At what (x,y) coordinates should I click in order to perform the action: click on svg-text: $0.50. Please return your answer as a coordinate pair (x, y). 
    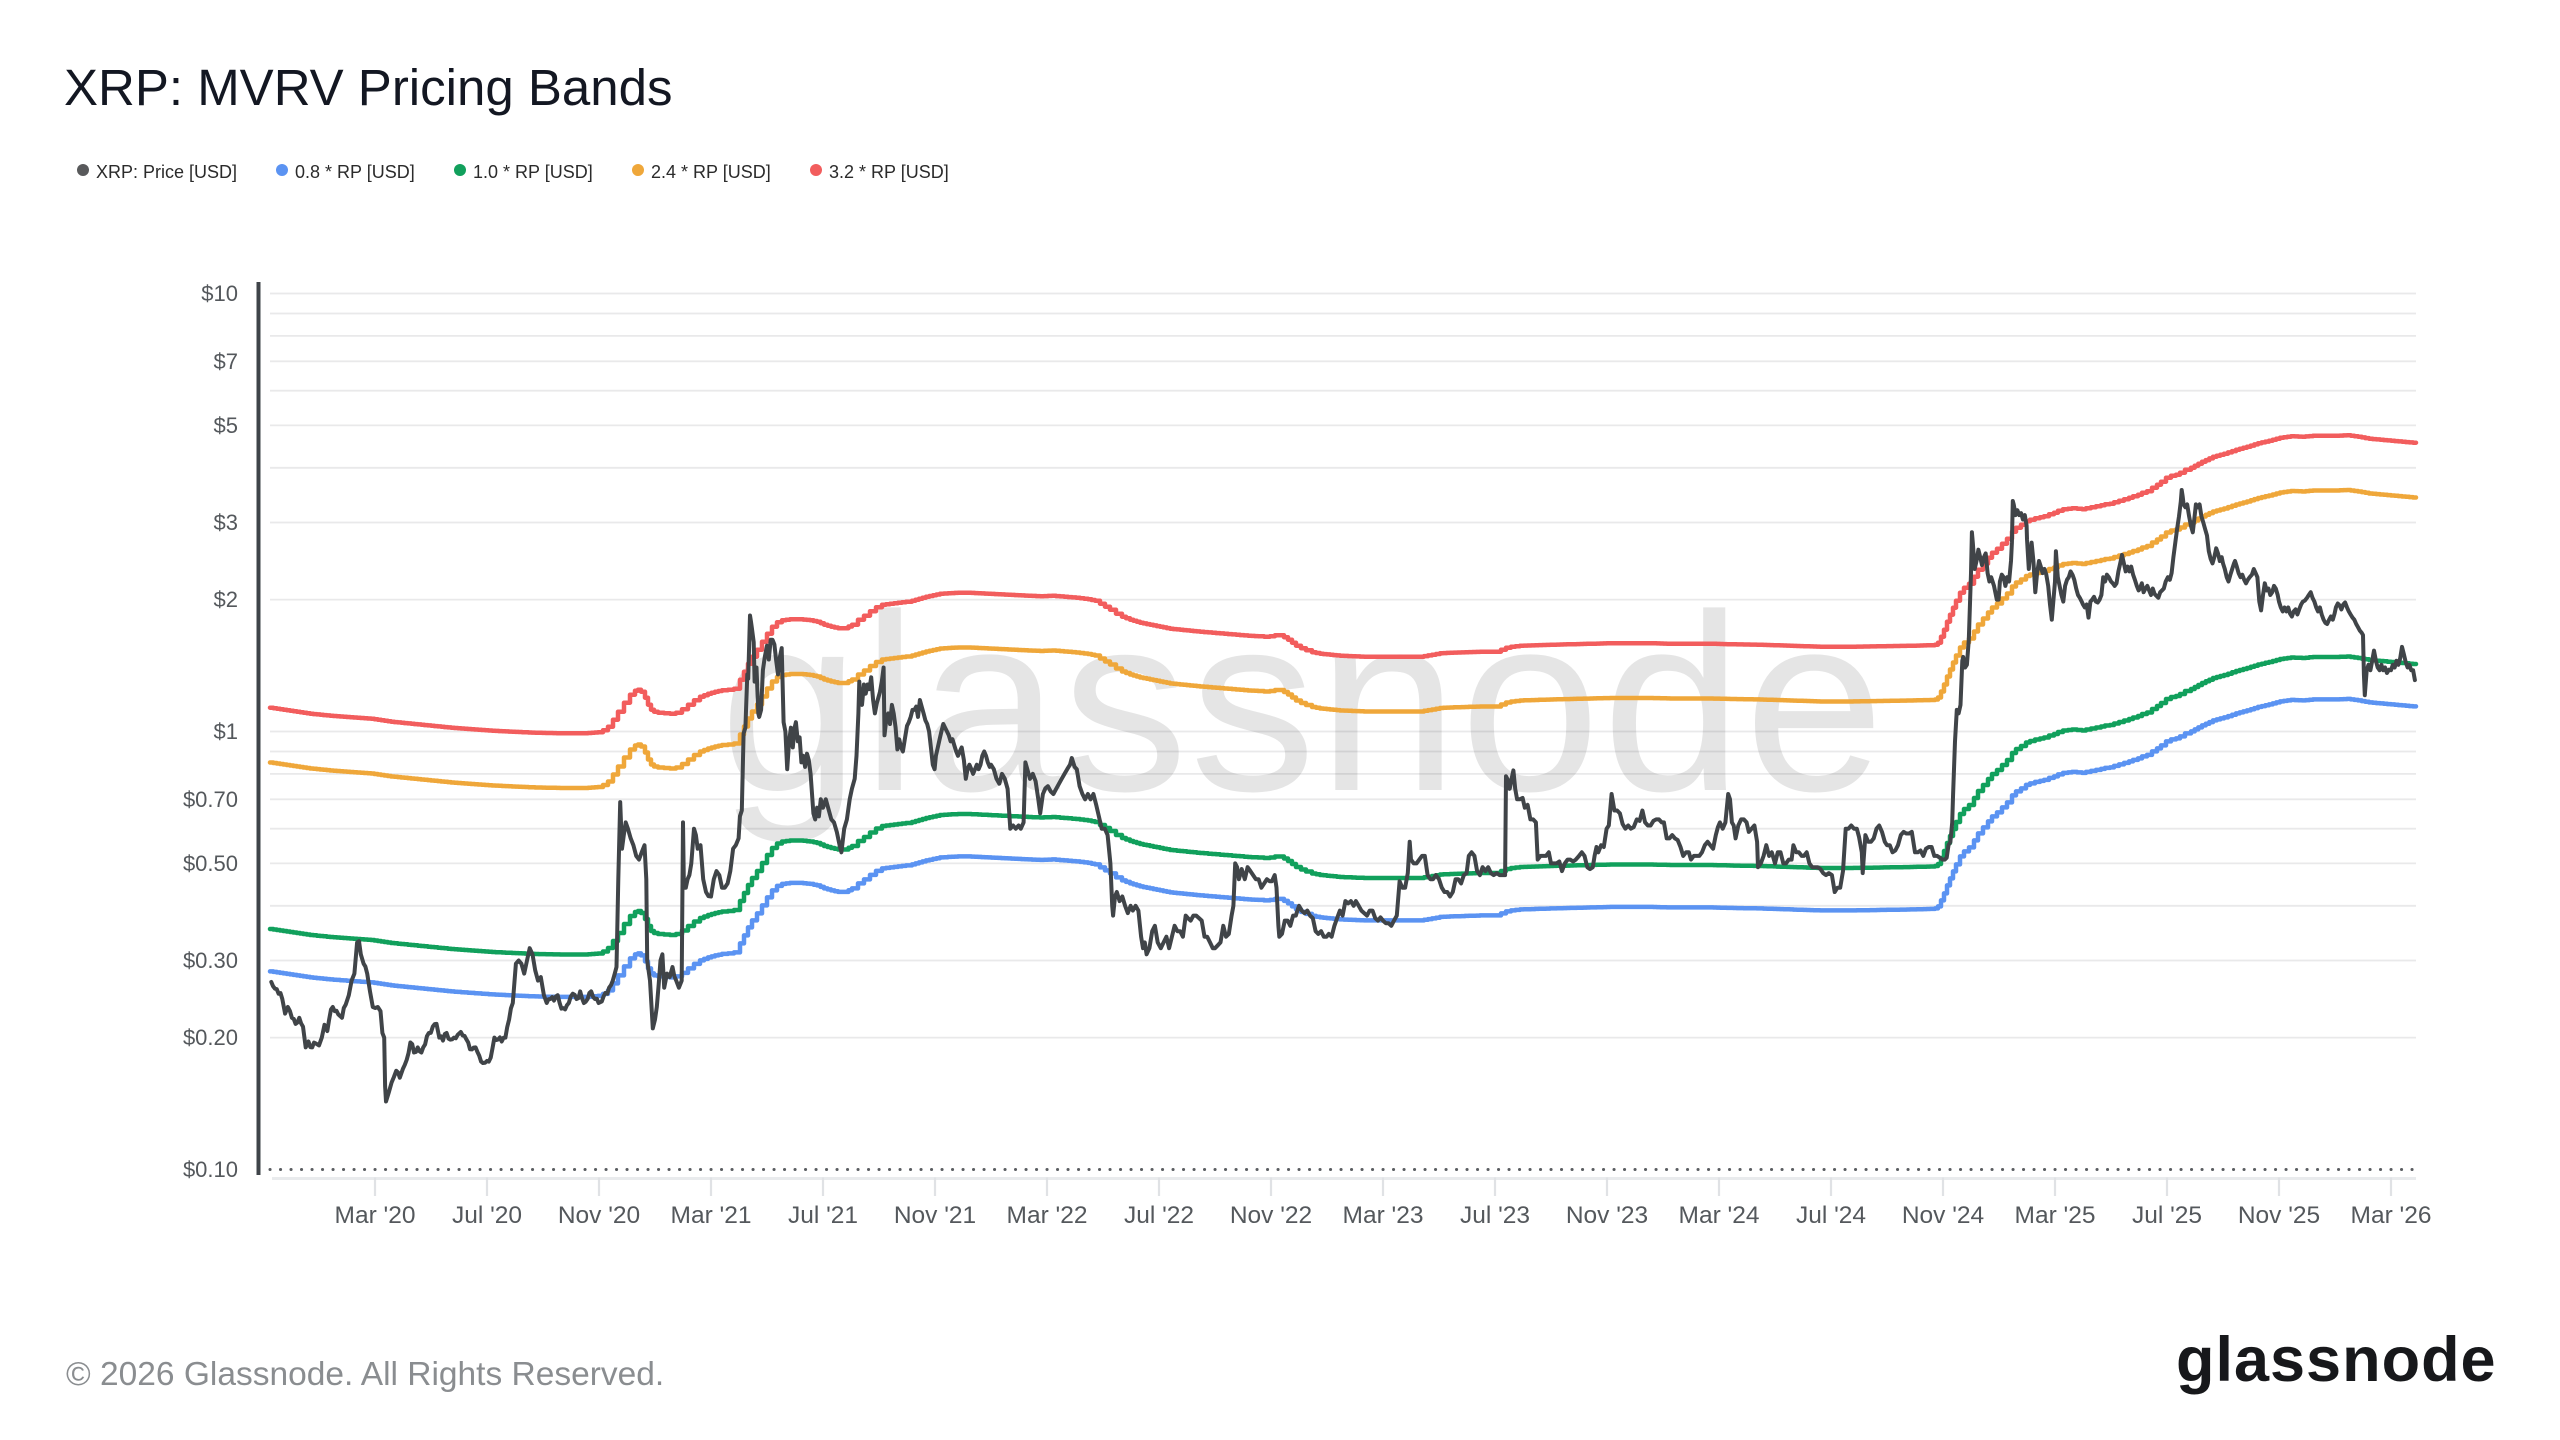
    Looking at the image, I should click on (210, 863).